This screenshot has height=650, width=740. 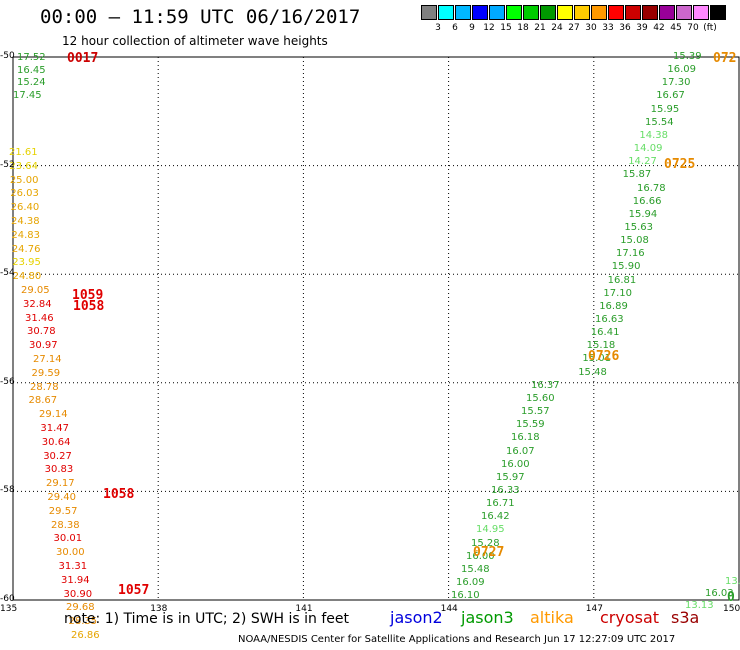 I want to click on legend-label: 6, so click(x=455, y=28).